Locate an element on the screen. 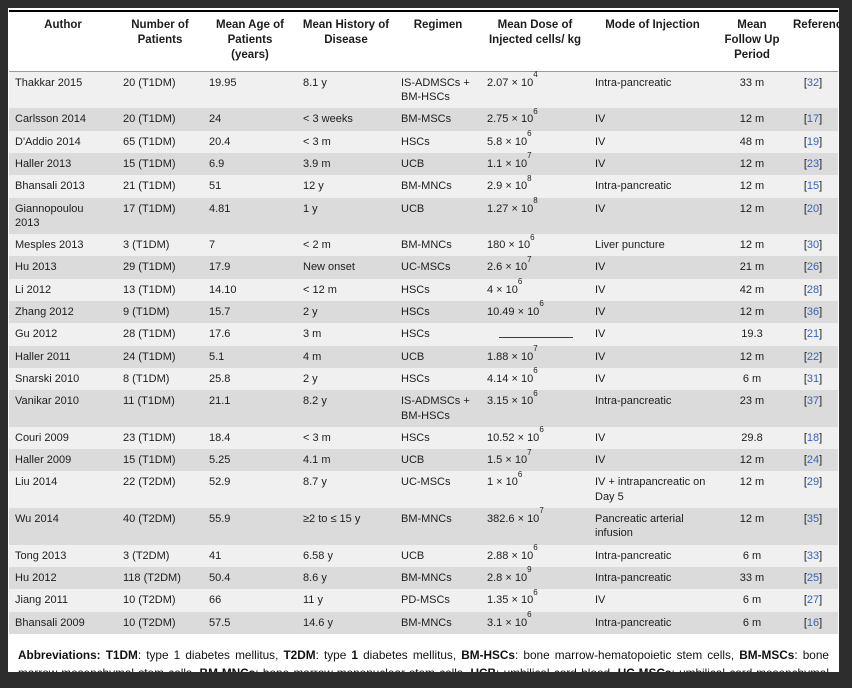 The height and width of the screenshot is (688, 852). reference-link: 18 is located at coordinates (813, 437).